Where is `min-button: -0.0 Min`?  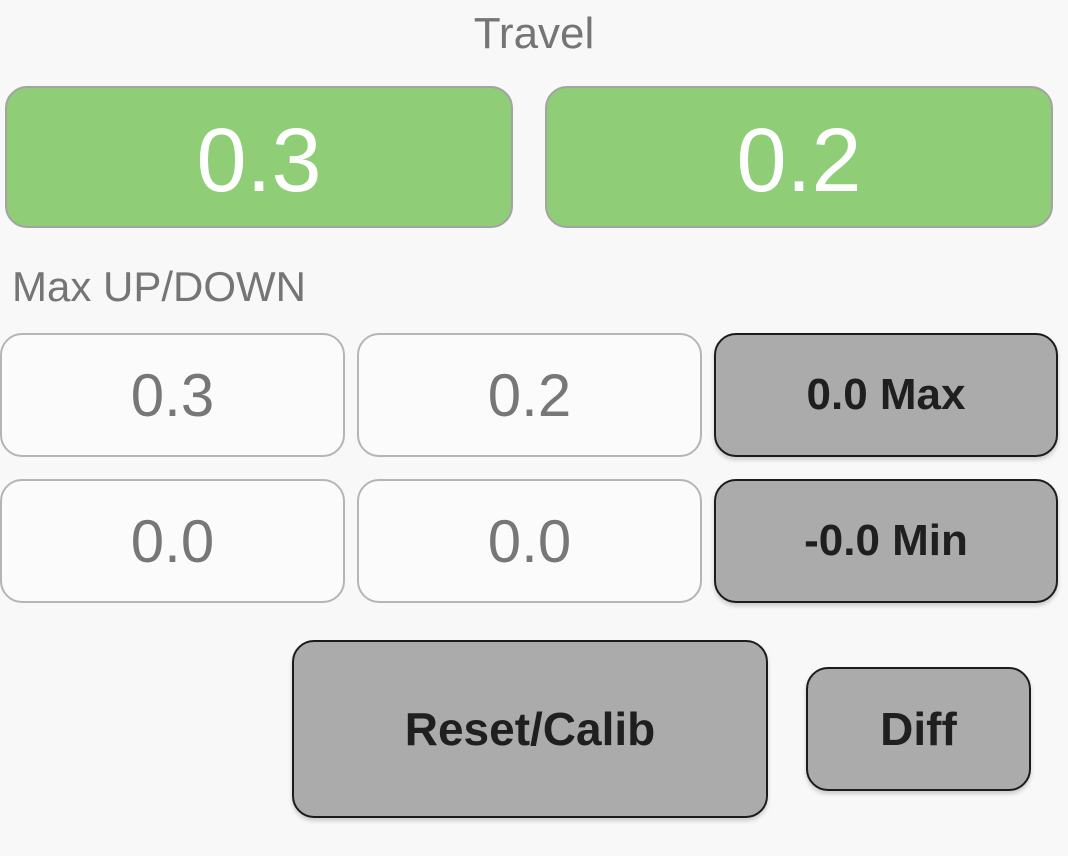
min-button: -0.0 Min is located at coordinates (886, 541).